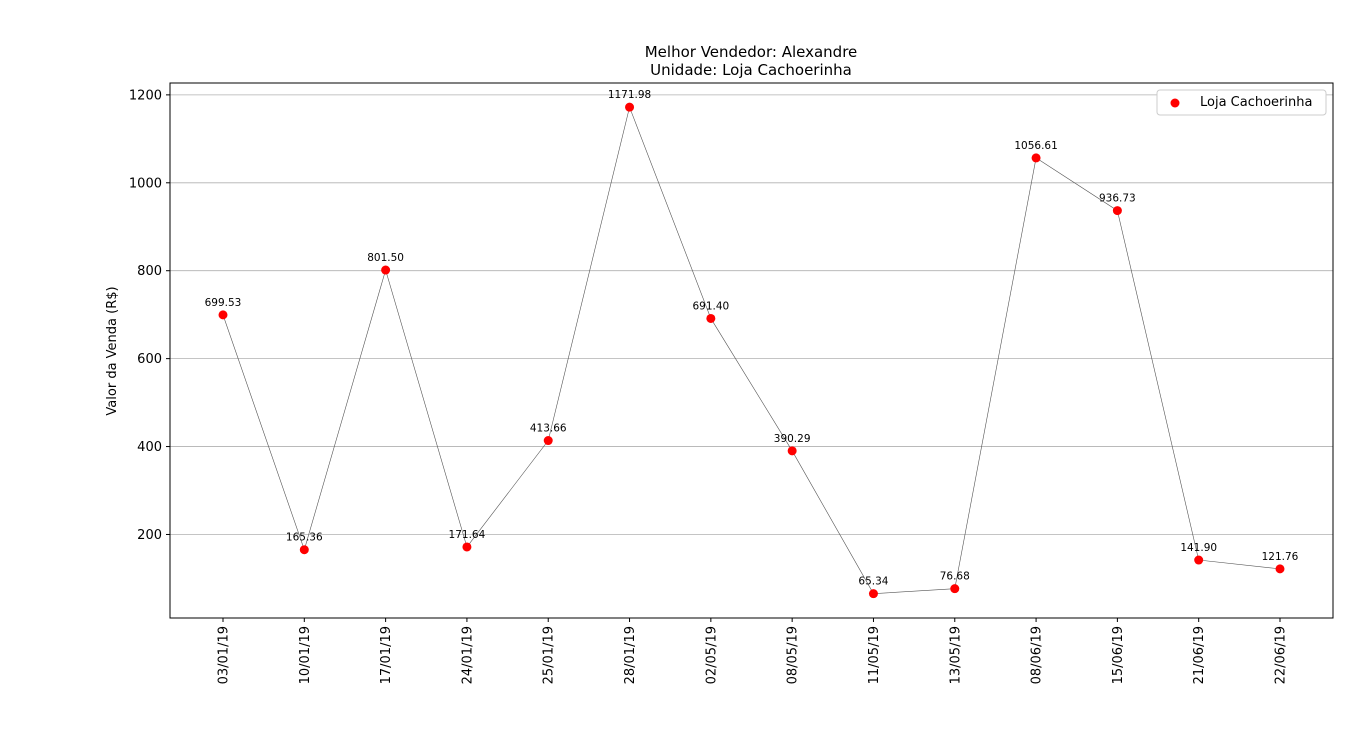 This screenshot has width=1365, height=755. I want to click on data-label: 1171.98, so click(629, 95).